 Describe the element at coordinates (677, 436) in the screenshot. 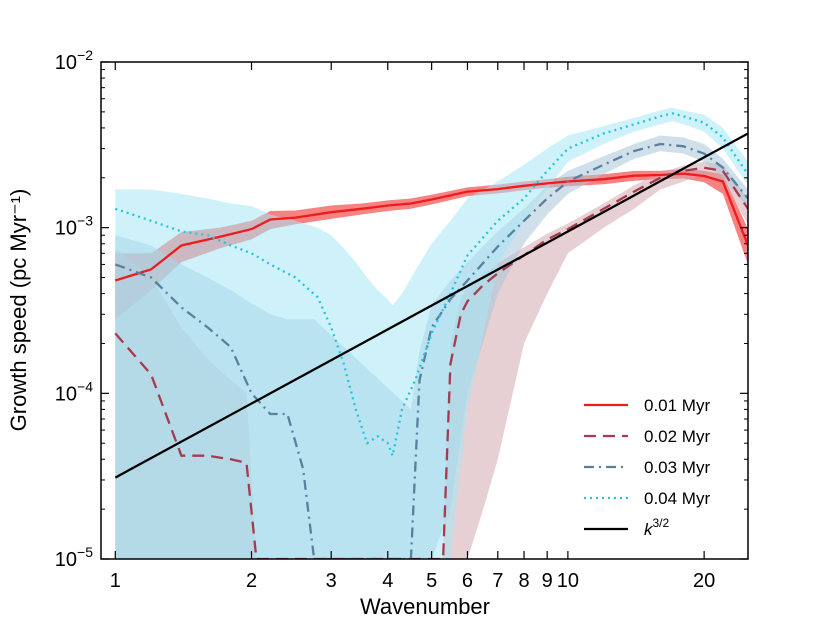

I see `legend-label-0-02-myr: 0.02 Myr` at that location.